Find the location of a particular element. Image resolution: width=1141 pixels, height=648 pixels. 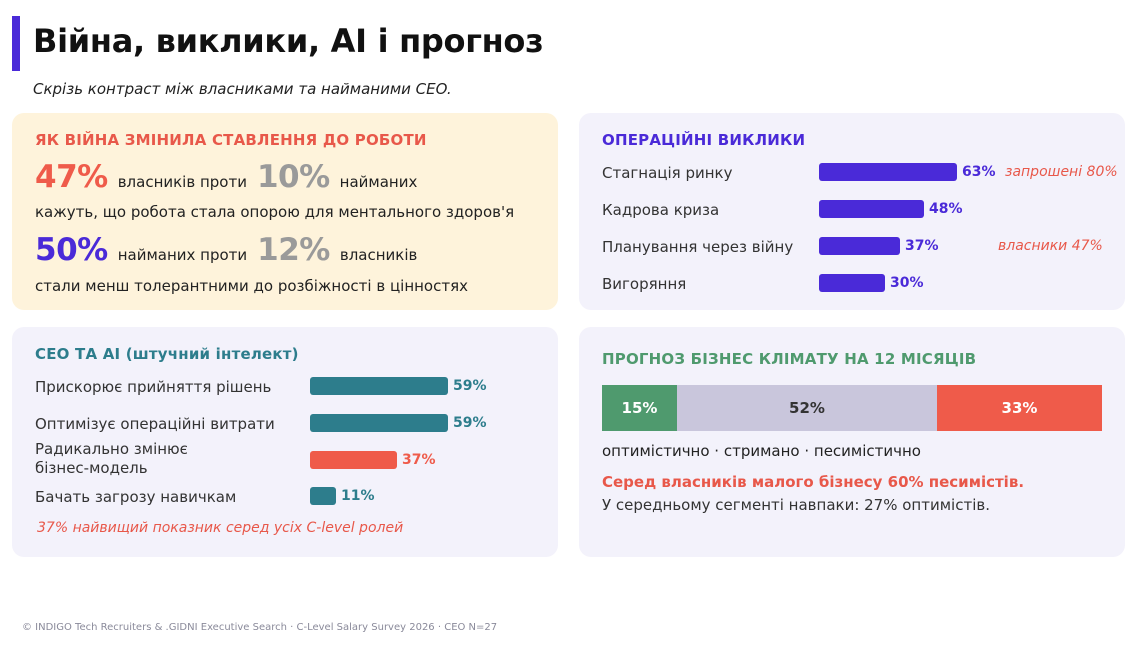

ai-row-label: Бачать загрозу навичкам is located at coordinates (136, 497).